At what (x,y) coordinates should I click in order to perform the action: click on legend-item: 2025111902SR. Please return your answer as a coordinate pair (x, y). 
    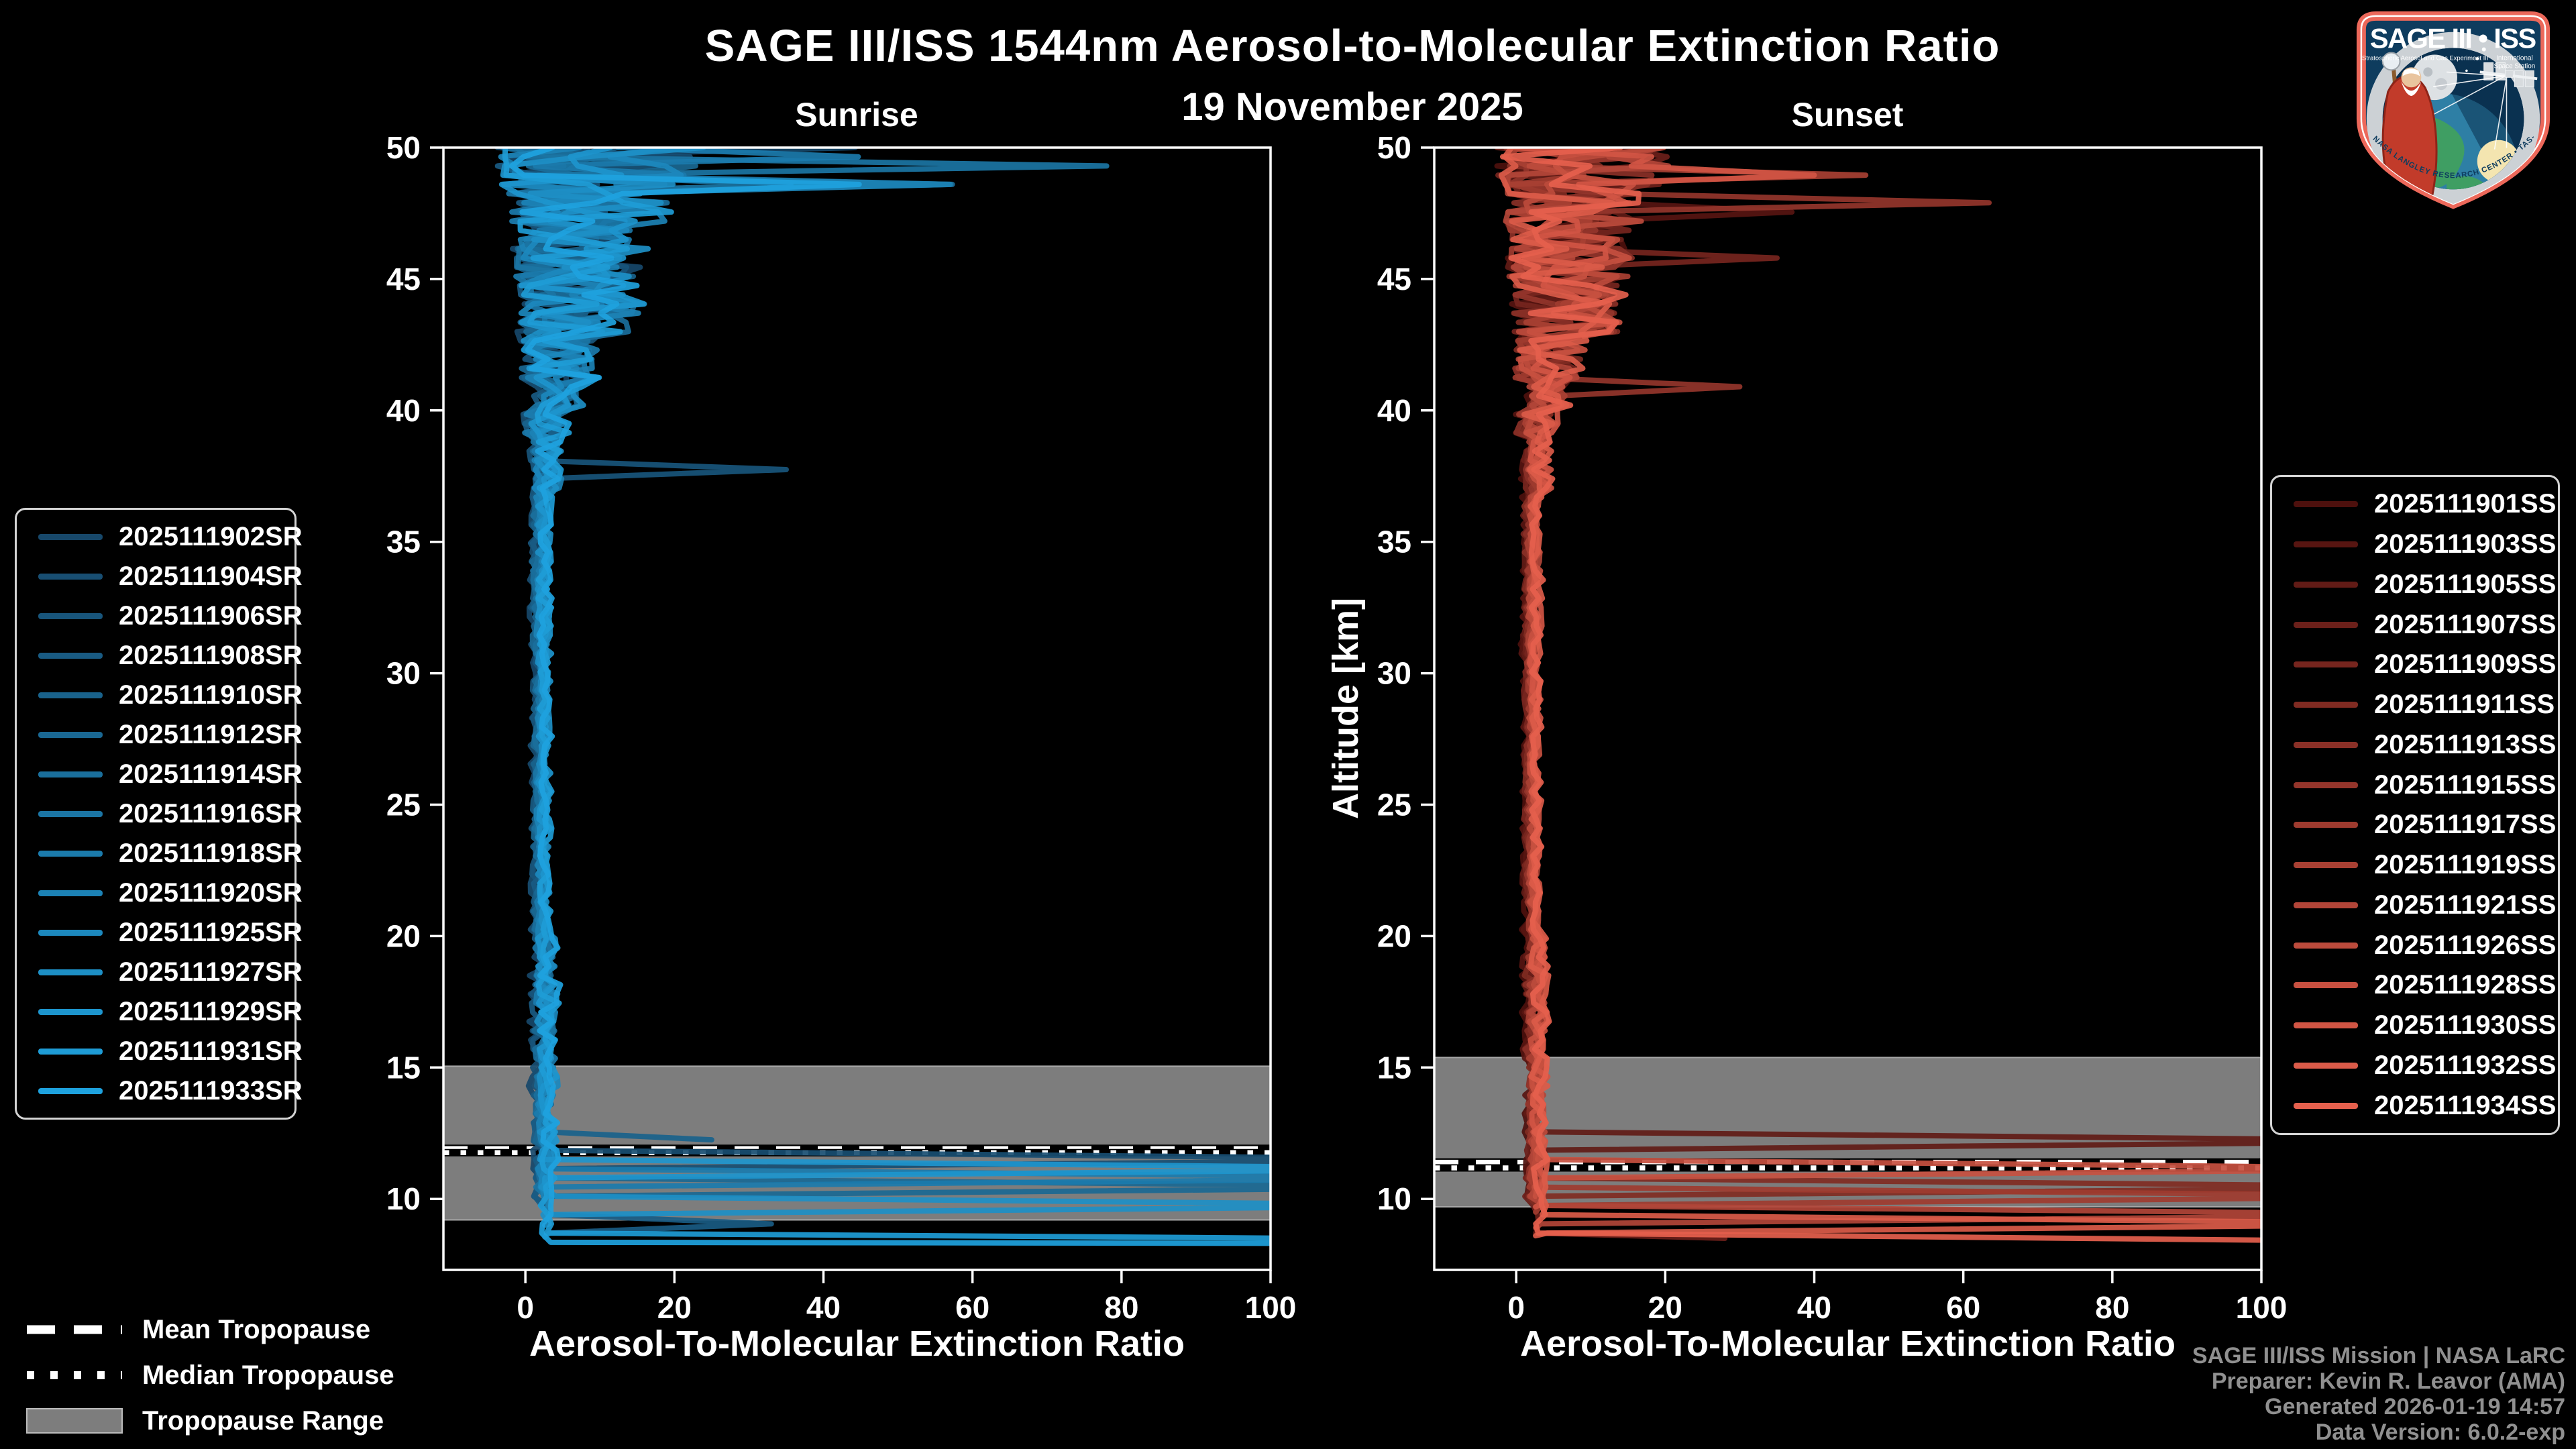
    Looking at the image, I should click on (160, 536).